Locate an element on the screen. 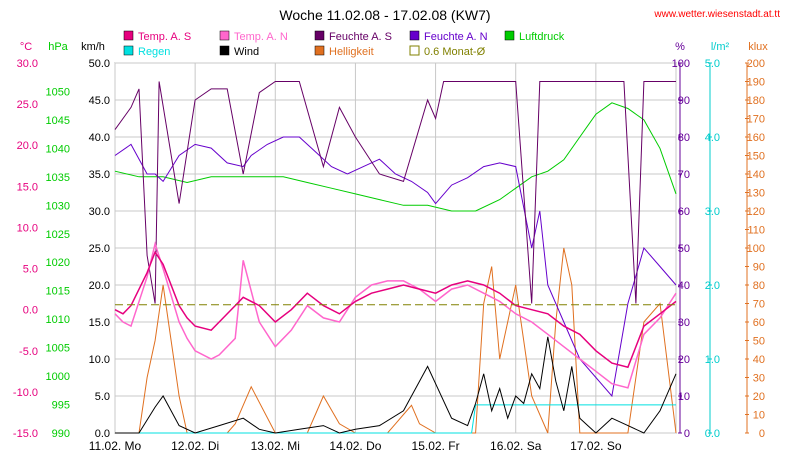  legend-label: Feuchte A. N is located at coordinates (456, 37).